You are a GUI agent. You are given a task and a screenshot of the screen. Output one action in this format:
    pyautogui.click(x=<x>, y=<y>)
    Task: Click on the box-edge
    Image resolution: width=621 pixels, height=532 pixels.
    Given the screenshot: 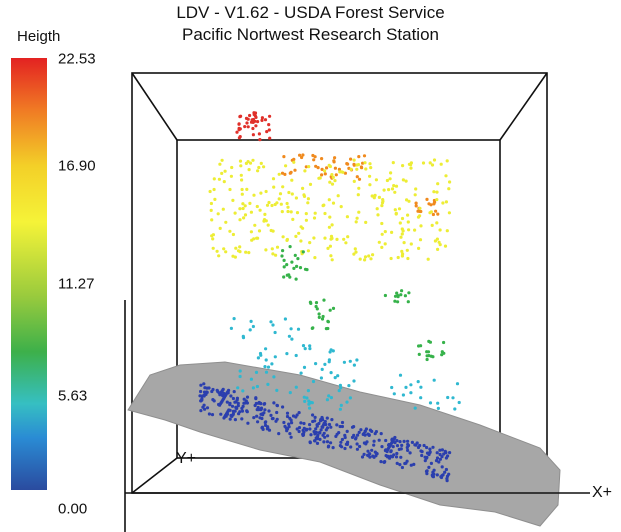 What is the action you would take?
    pyautogui.click(x=154, y=475)
    